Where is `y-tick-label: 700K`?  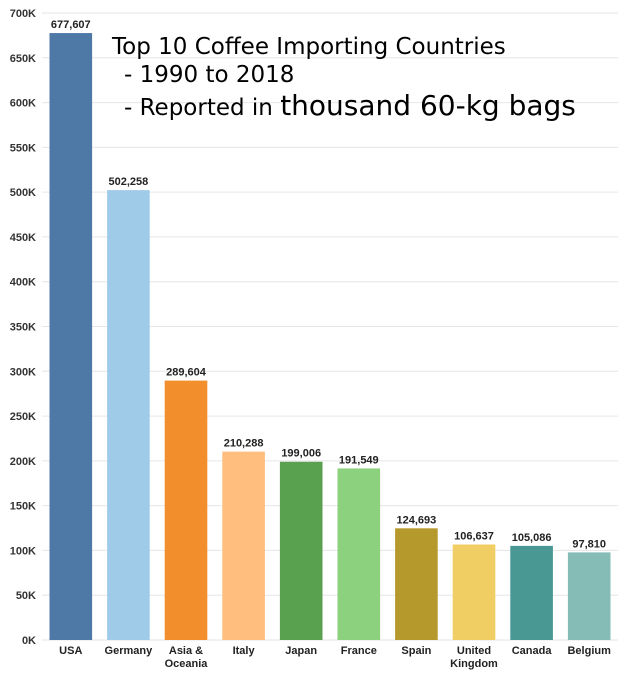
y-tick-label: 700K is located at coordinates (23, 14).